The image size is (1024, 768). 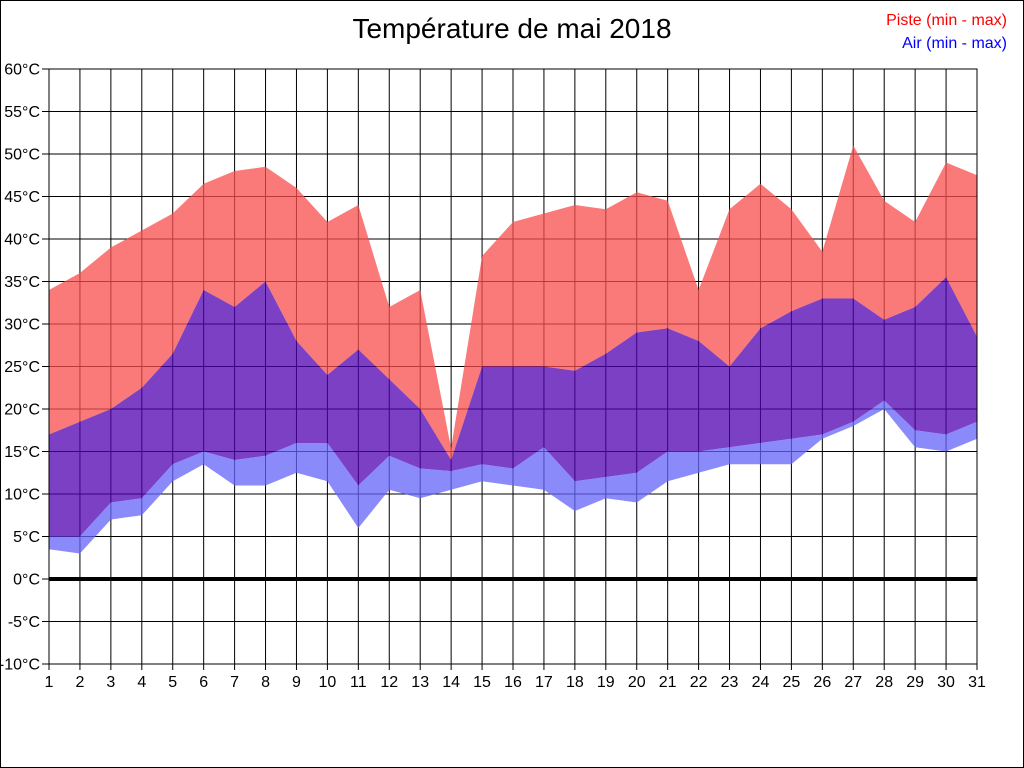 What do you see at coordinates (575, 682) in the screenshot?
I see `x-tick-label: 18` at bounding box center [575, 682].